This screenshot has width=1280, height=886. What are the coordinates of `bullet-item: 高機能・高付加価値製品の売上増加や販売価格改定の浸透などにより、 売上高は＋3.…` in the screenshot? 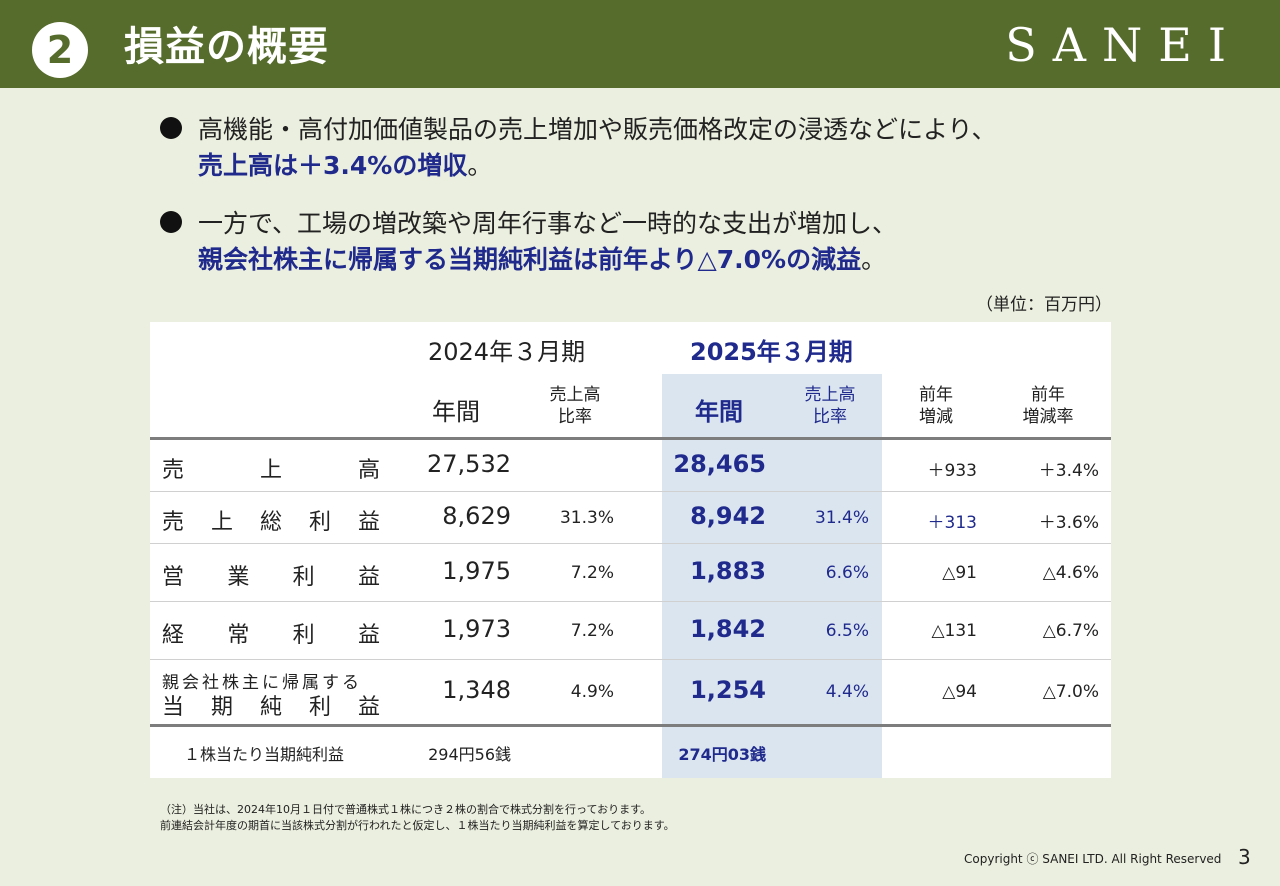 It's located at (660, 148).